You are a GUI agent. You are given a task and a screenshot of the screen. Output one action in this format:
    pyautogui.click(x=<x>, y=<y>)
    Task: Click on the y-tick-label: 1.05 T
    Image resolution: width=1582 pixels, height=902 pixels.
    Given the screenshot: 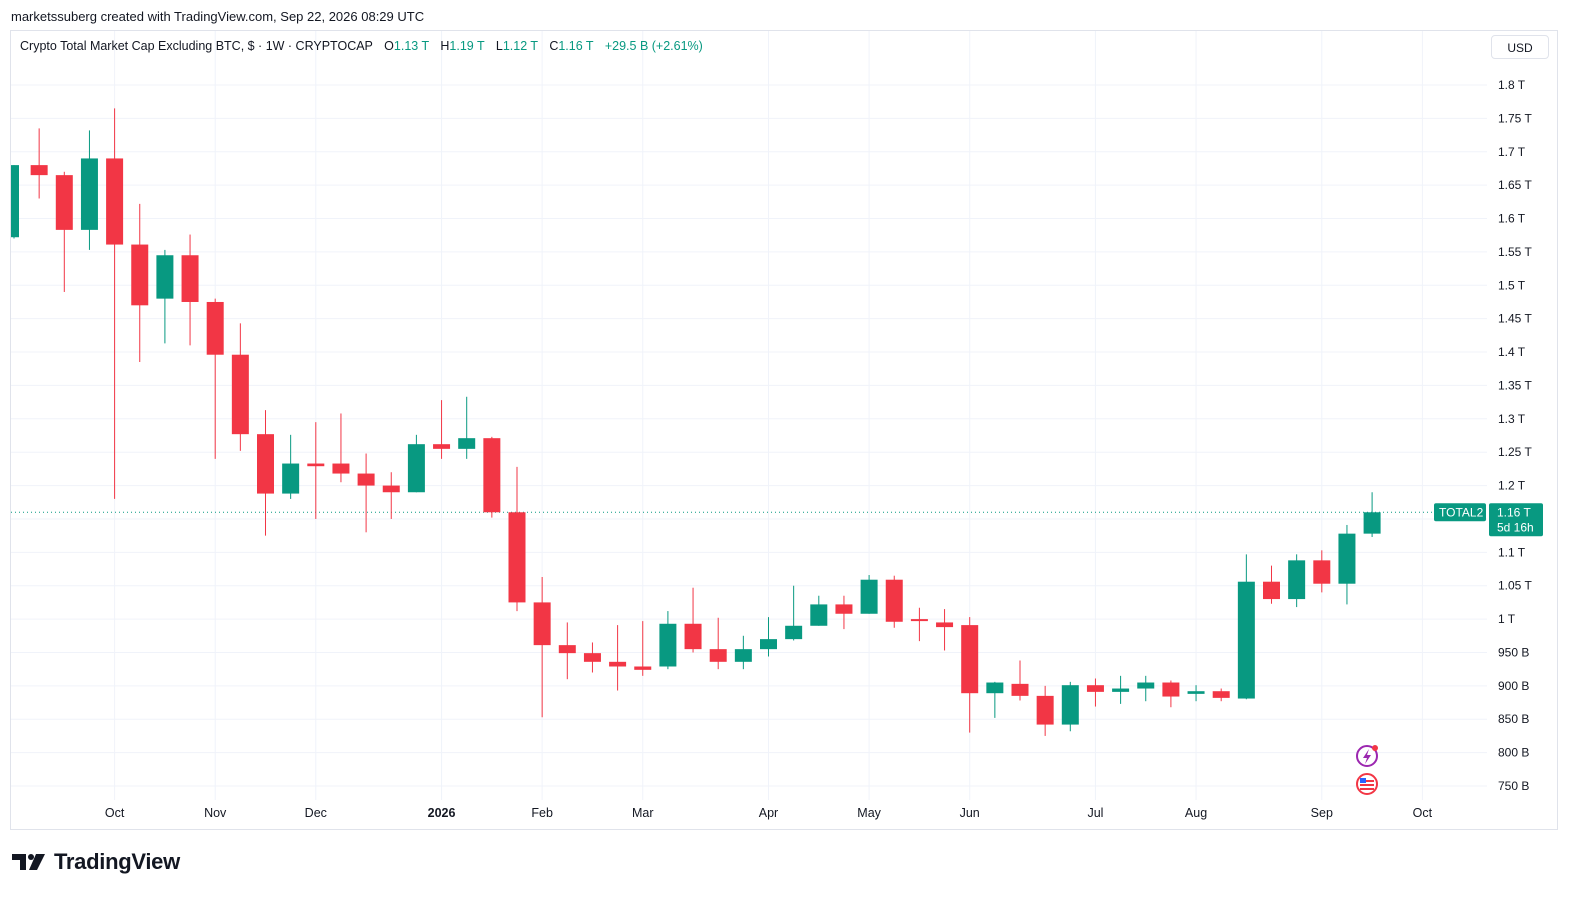 What is the action you would take?
    pyautogui.click(x=1515, y=586)
    